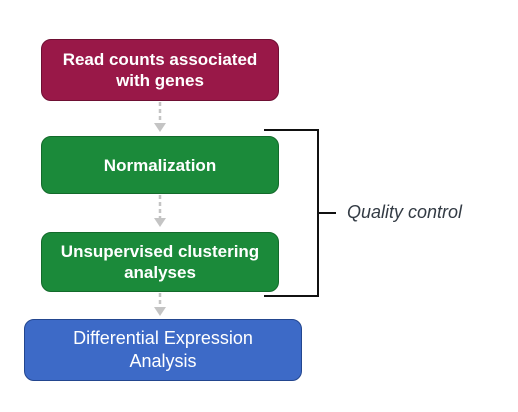  Describe the element at coordinates (160, 272) in the screenshot. I see `clustering-label-line2: analyses` at that location.